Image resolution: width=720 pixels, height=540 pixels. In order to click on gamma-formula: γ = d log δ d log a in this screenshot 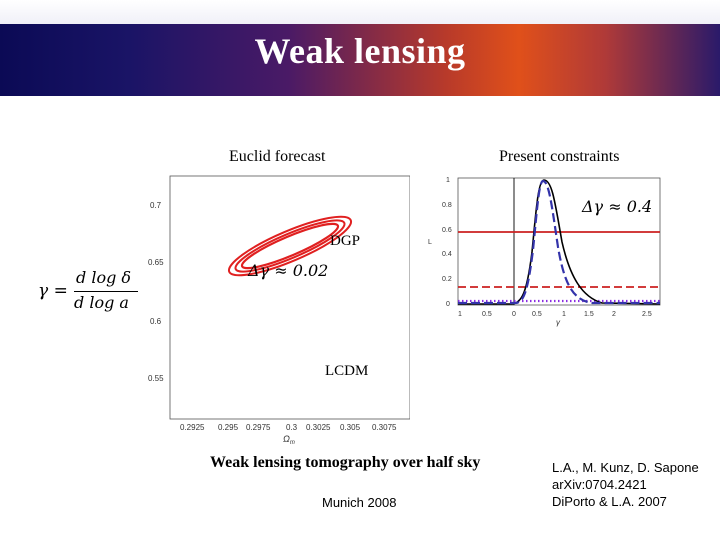, I will do `click(93, 292)`.